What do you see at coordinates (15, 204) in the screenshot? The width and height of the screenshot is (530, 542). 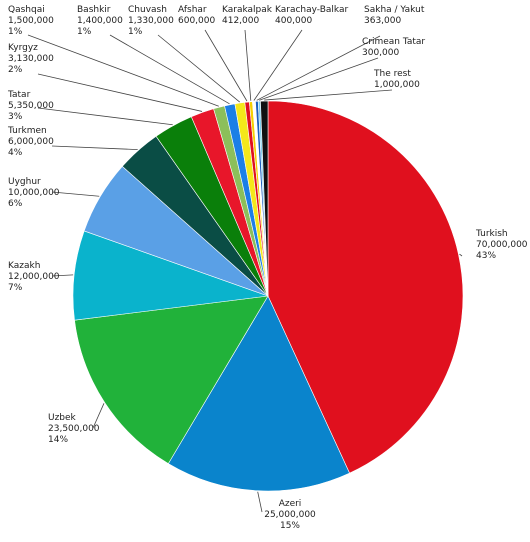 I see `slice-label-pct-label: 6%` at bounding box center [15, 204].